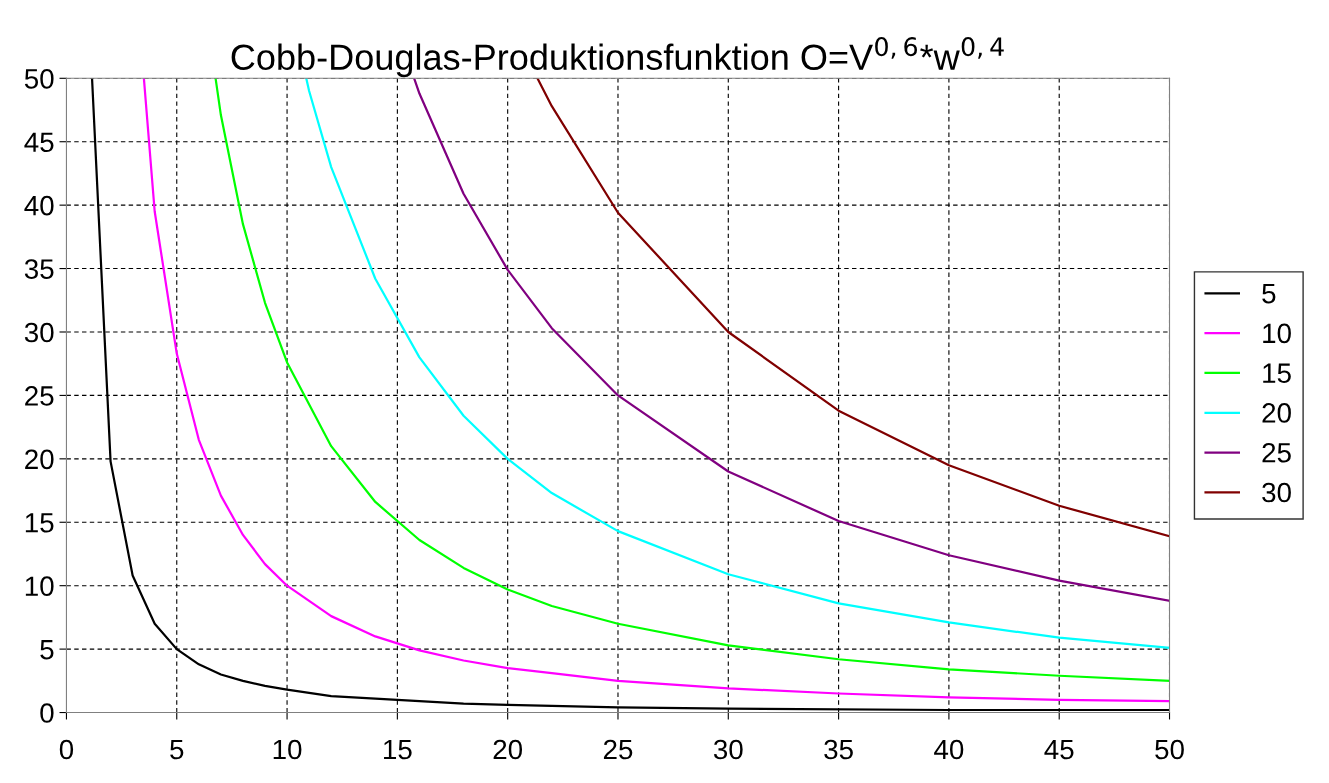 The width and height of the screenshot is (1329, 783). I want to click on legend-label: 5, so click(1269, 294).